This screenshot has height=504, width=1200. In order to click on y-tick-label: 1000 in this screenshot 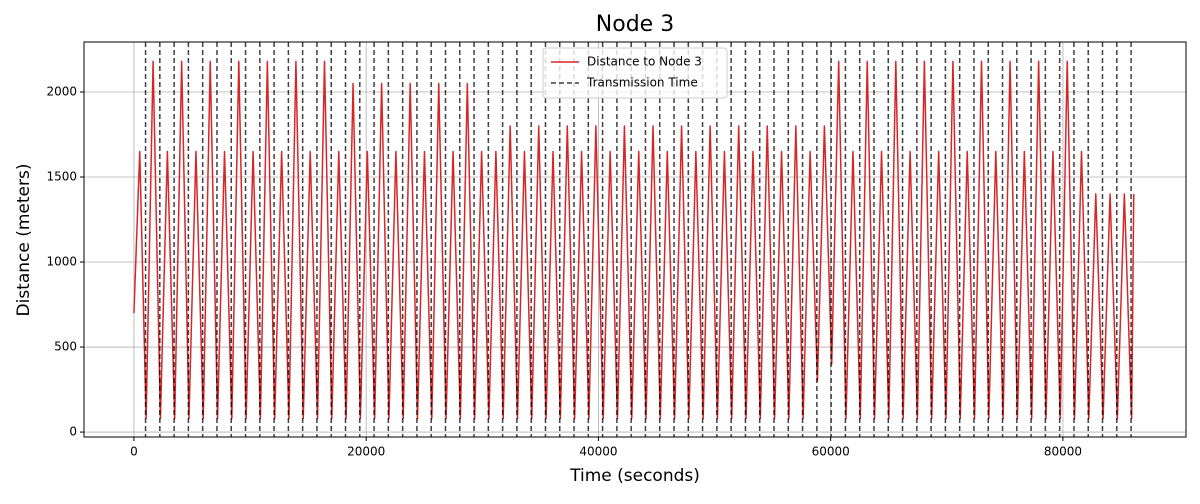, I will do `click(61, 262)`.